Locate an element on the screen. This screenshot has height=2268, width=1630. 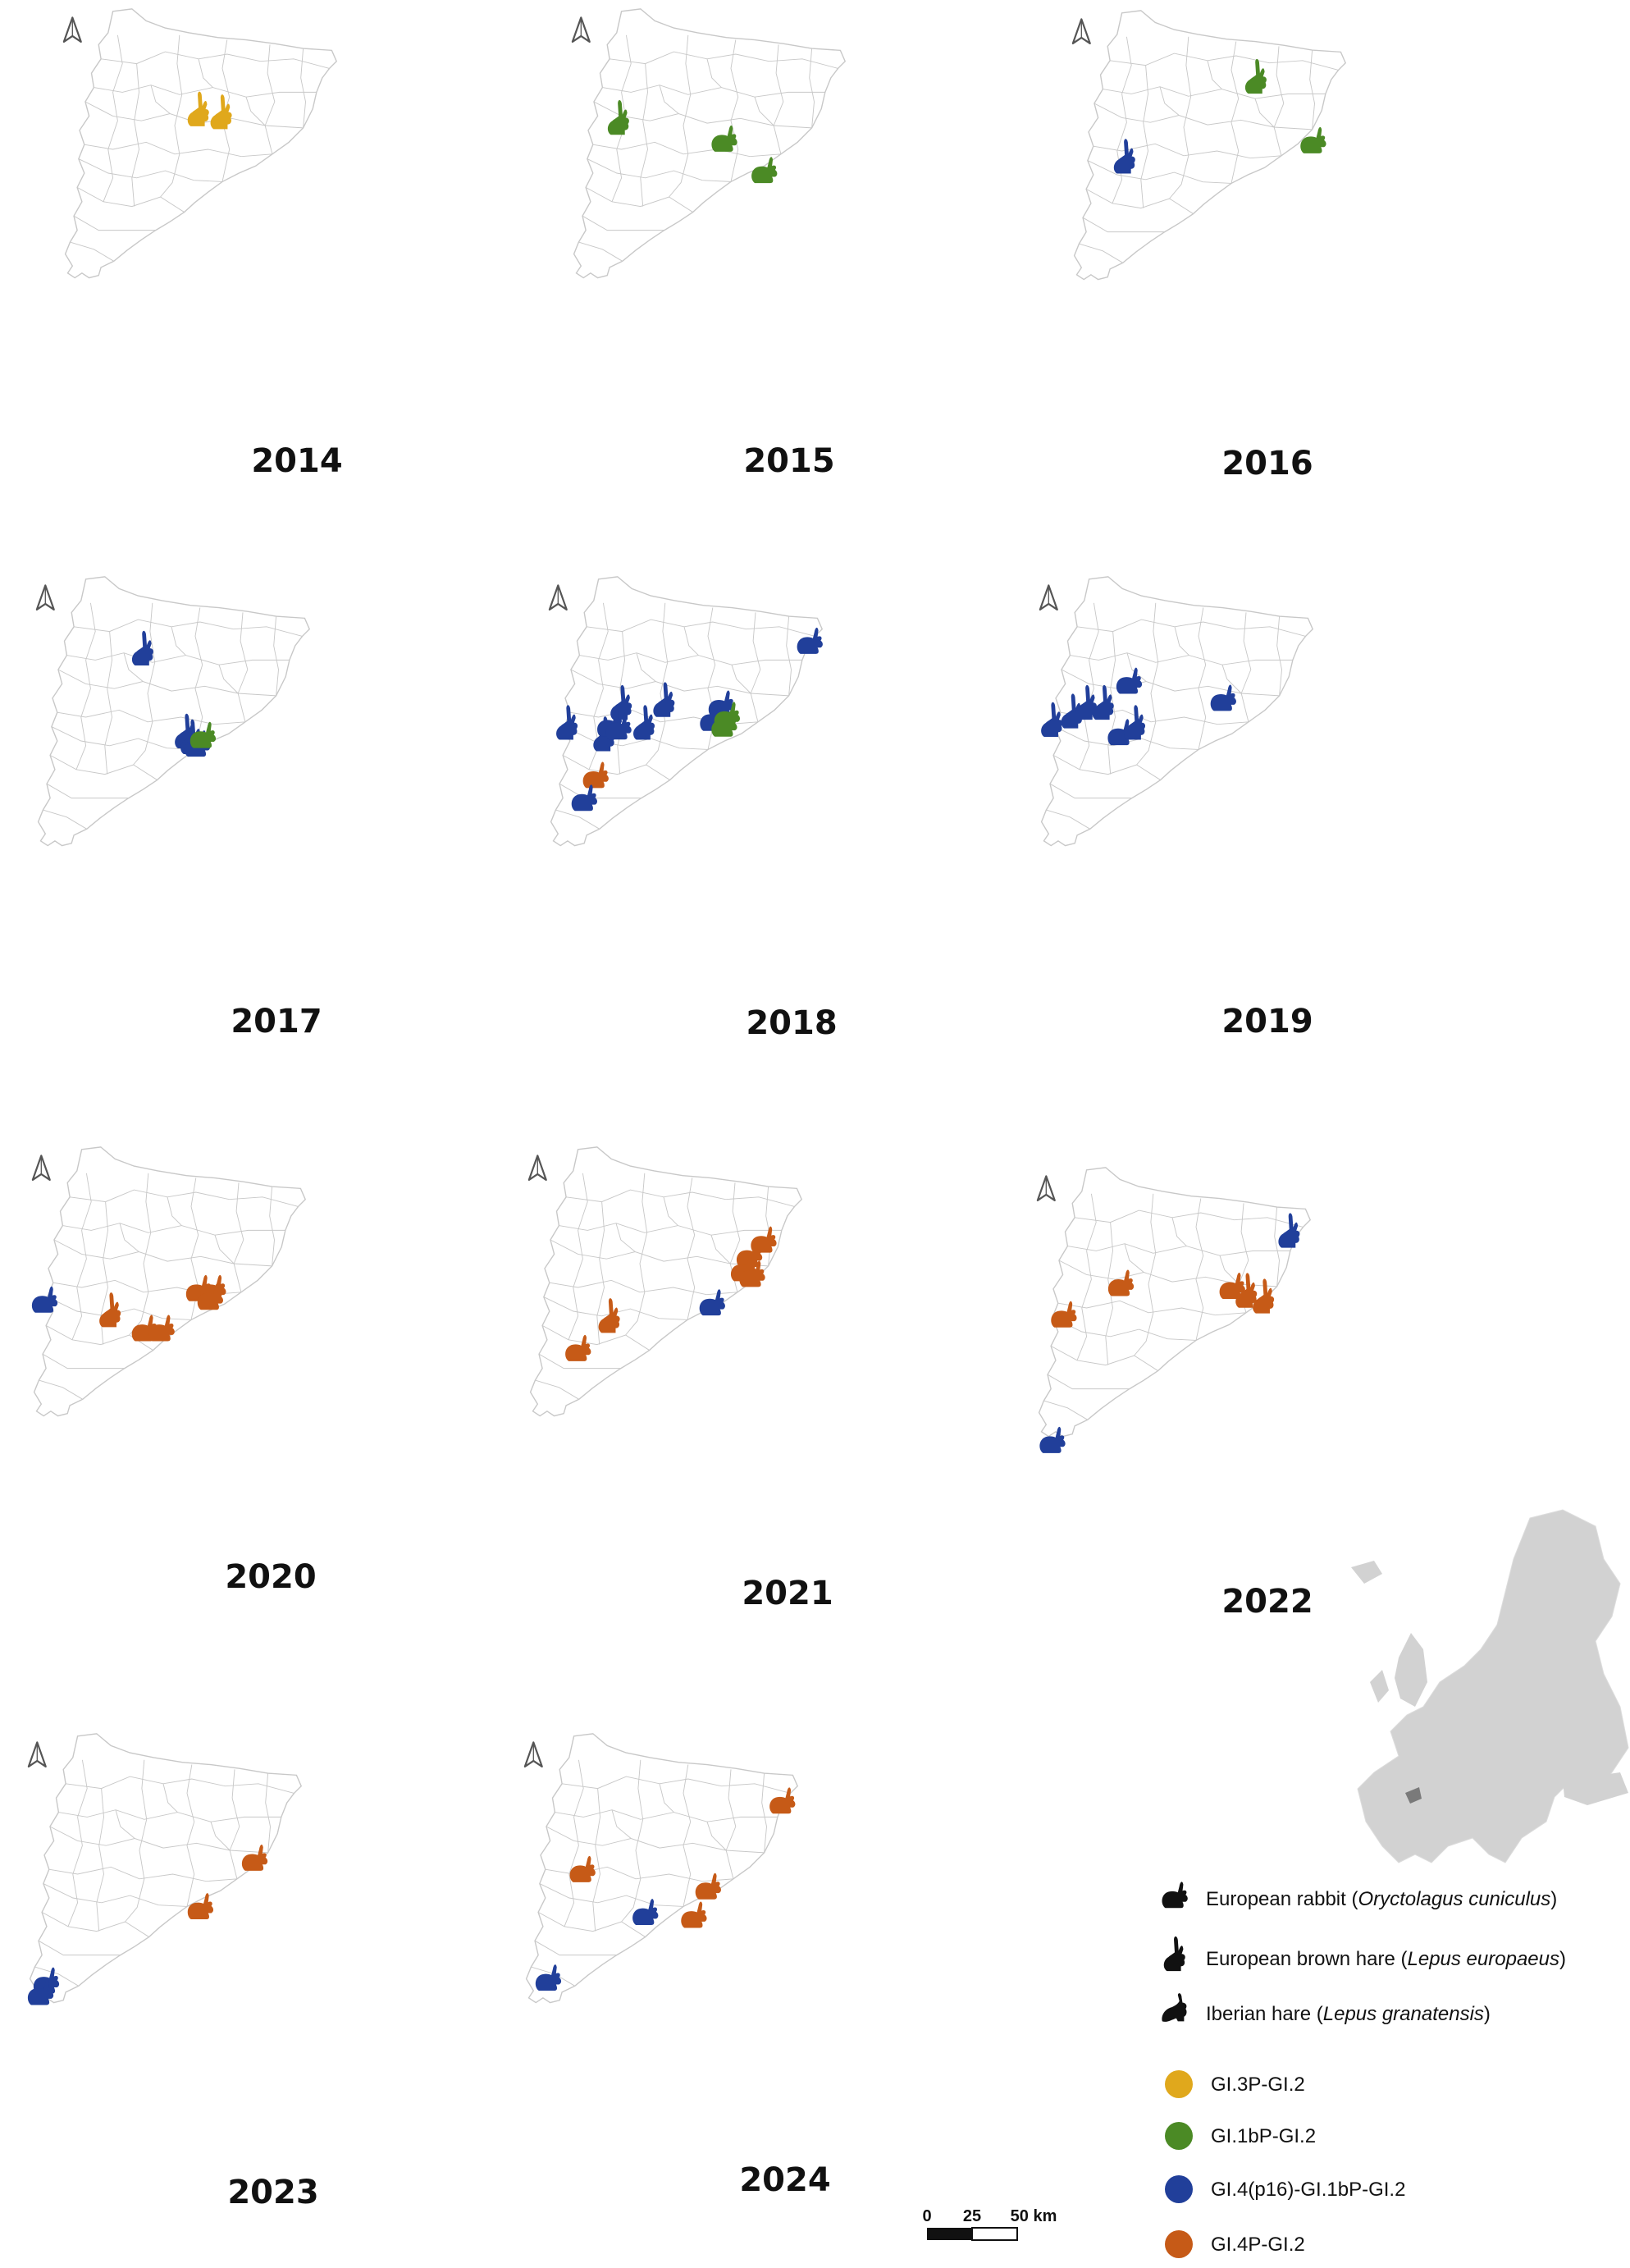
legend-genotype-item: GI.4P-GI.2 is located at coordinates (1235, 2244).